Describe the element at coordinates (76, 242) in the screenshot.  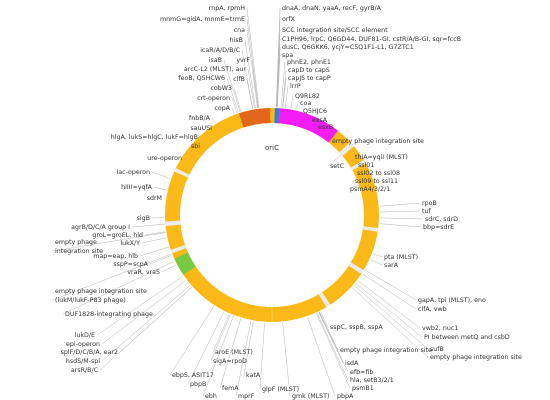
I see `gene-label: empty phage` at that location.